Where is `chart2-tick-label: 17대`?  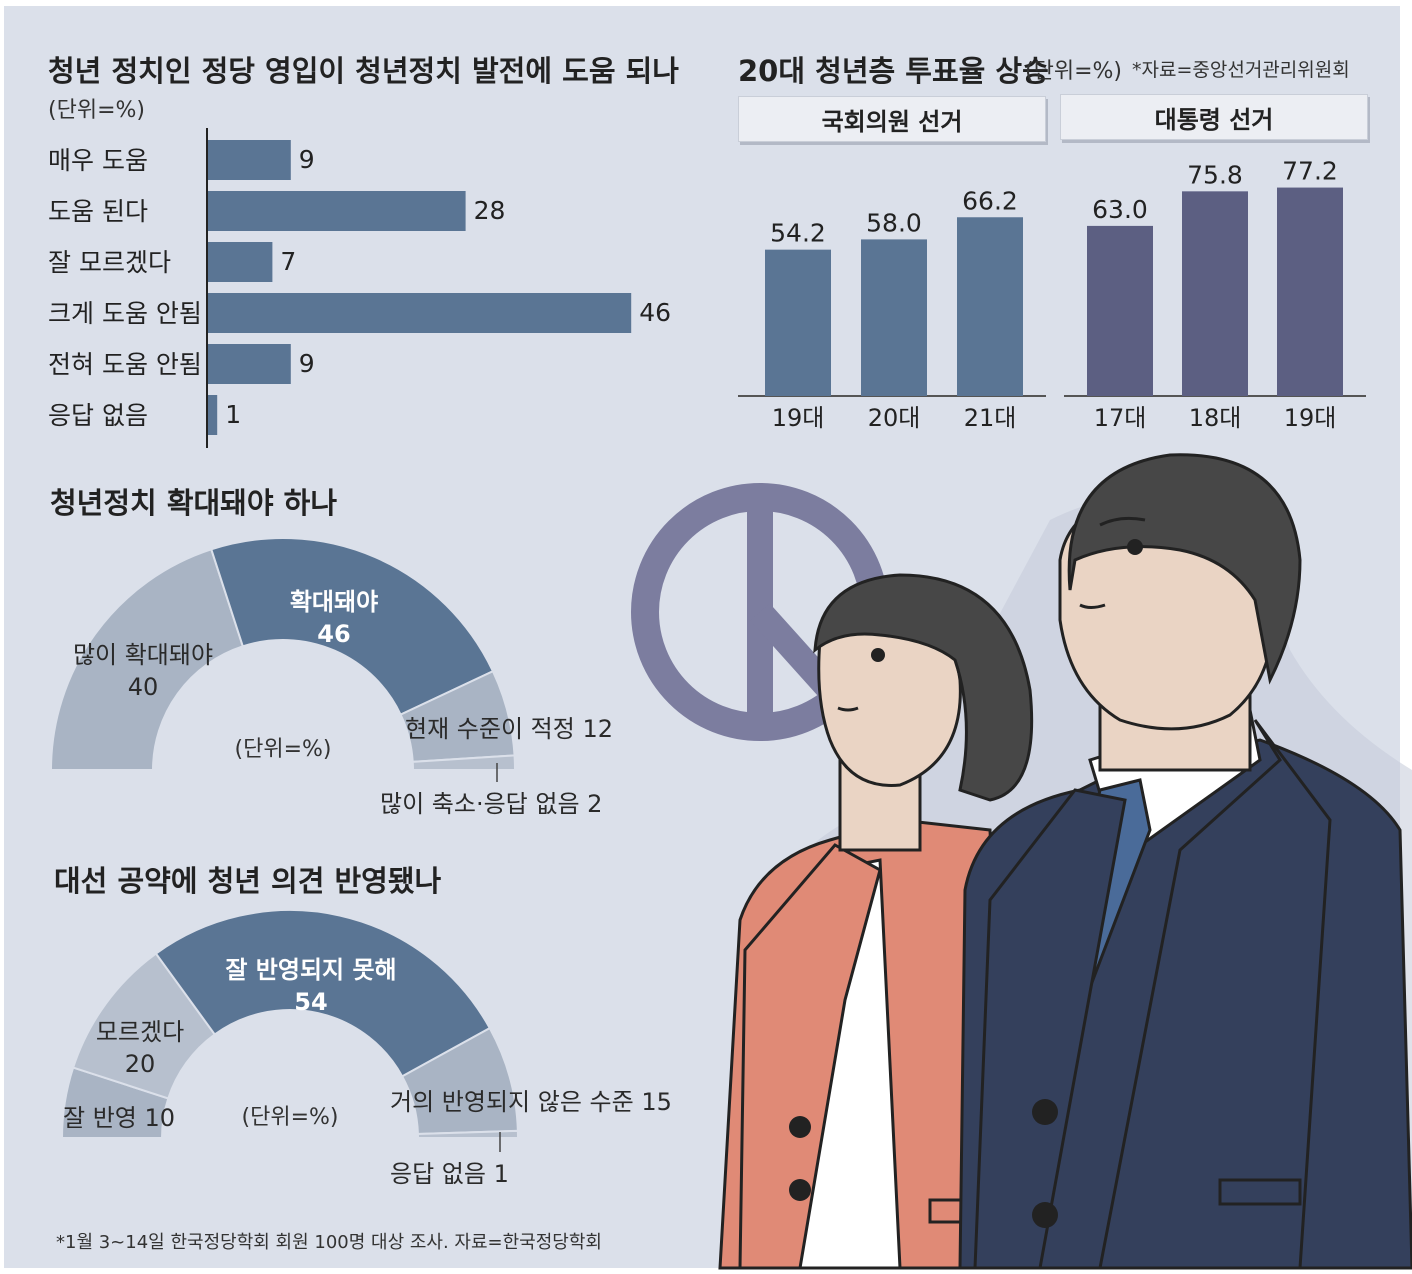 chart2-tick-label: 17대 is located at coordinates (1120, 418).